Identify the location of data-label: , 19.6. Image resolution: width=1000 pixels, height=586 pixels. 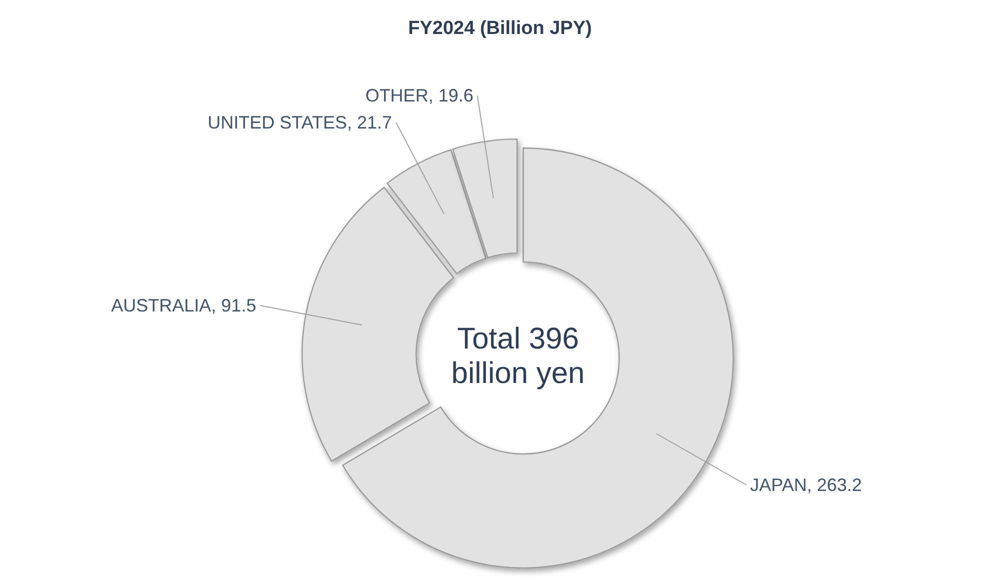
(451, 96).